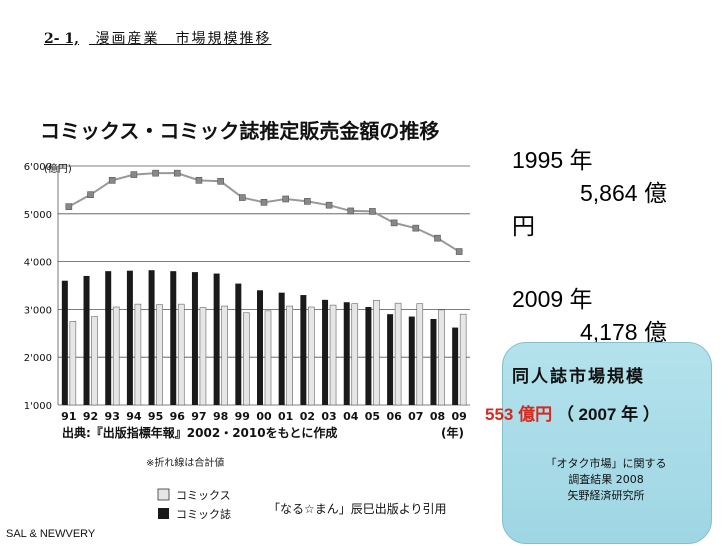 This screenshot has width=728, height=546. Describe the element at coordinates (552, 299) in the screenshot. I see `stat-year: 2009 年` at that location.